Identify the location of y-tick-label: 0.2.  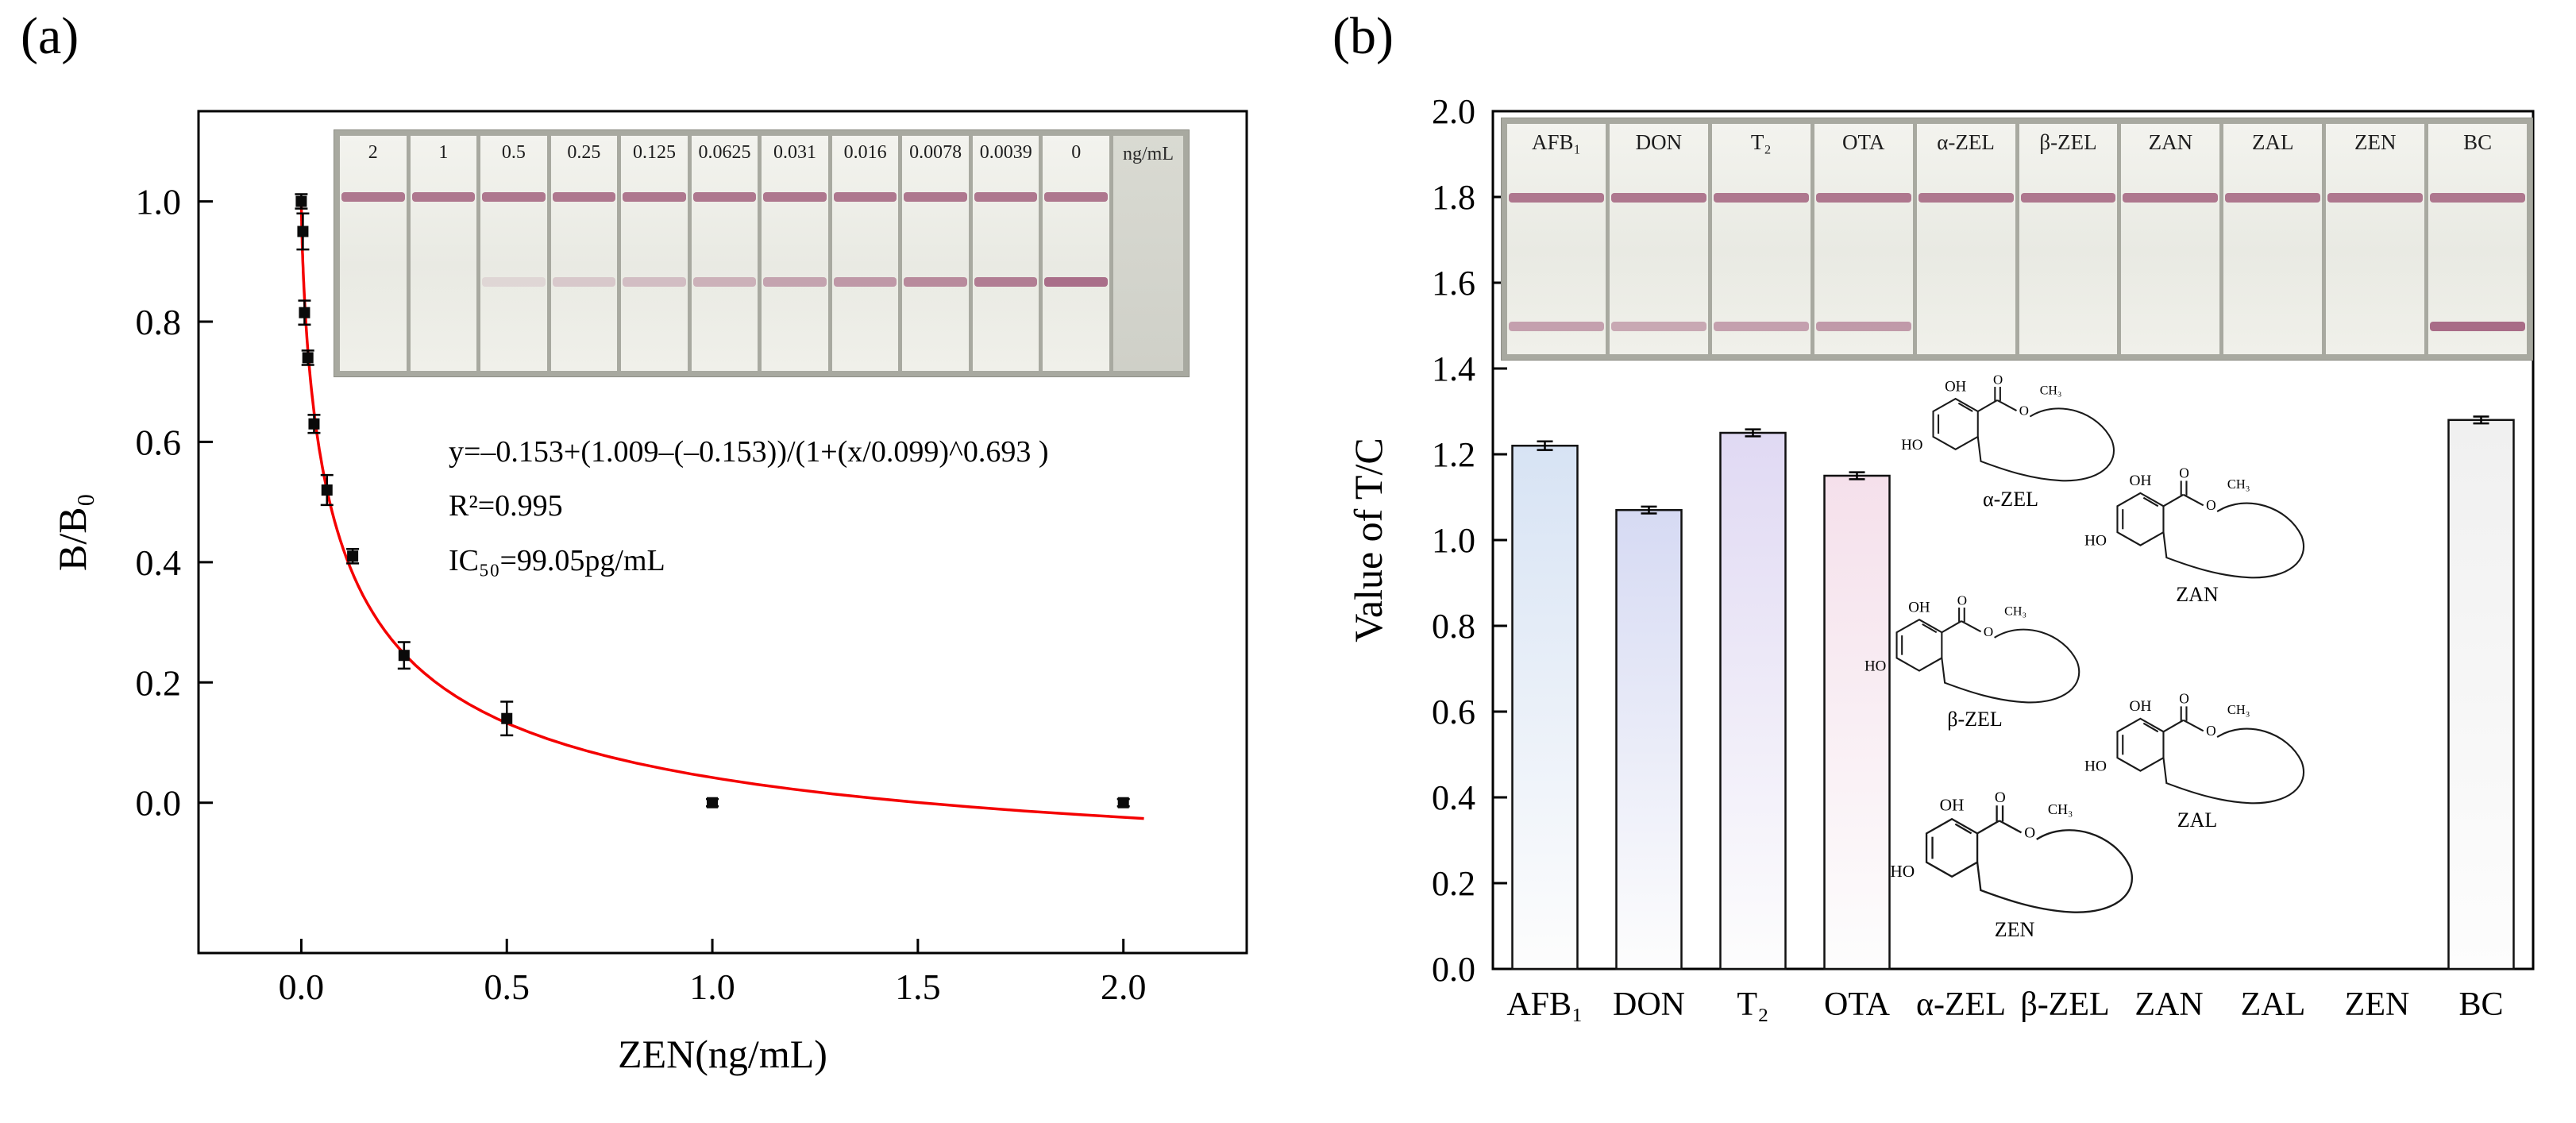
(1453, 884).